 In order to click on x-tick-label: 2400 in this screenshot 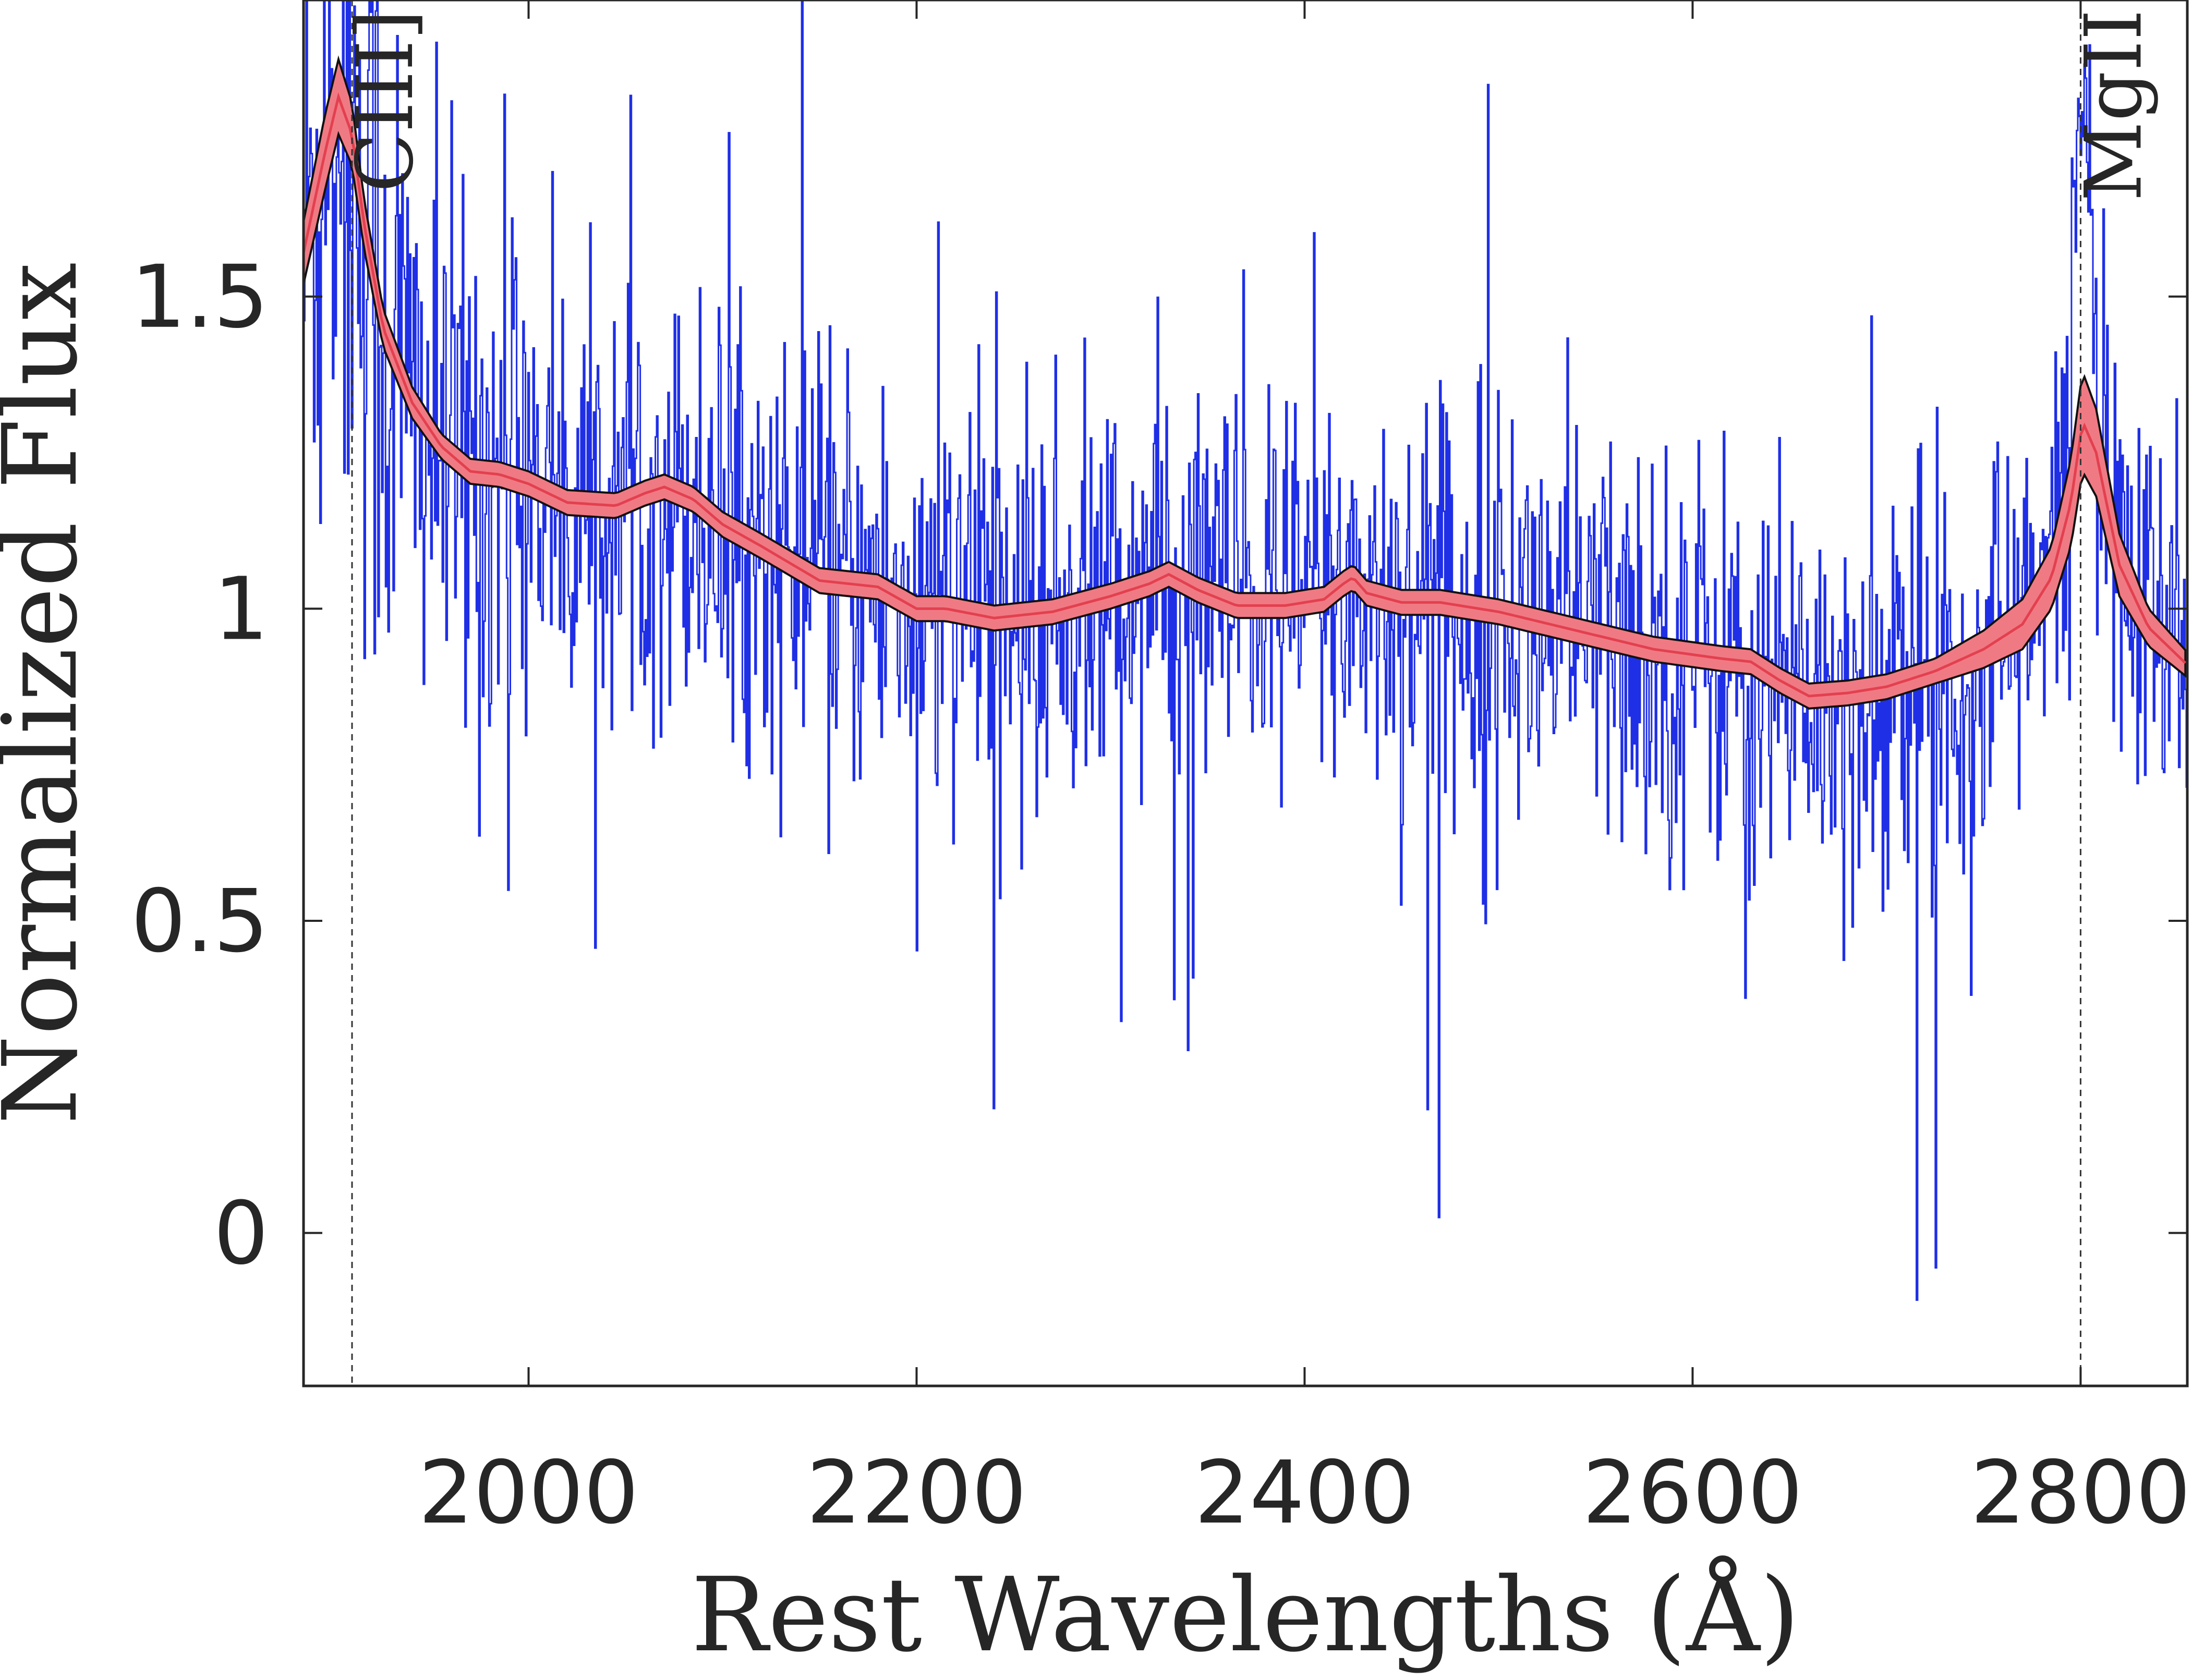, I will do `click(1304, 1493)`.